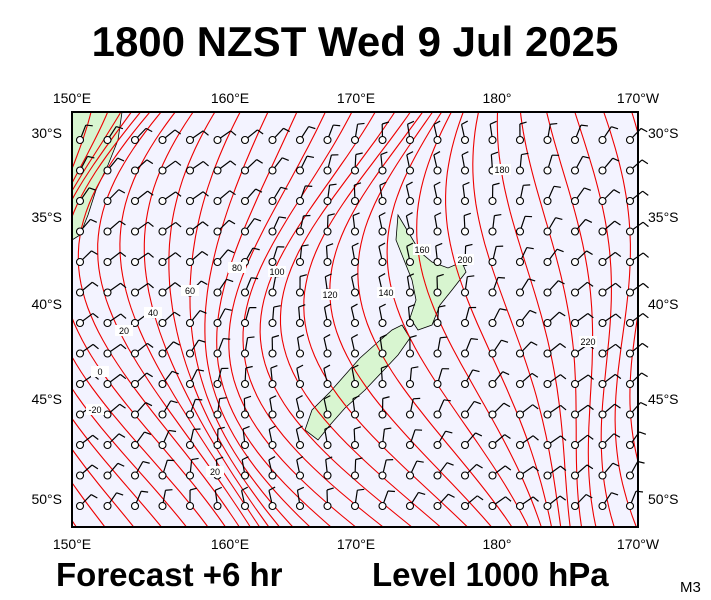  I want to click on contour-label: 140, so click(385, 293).